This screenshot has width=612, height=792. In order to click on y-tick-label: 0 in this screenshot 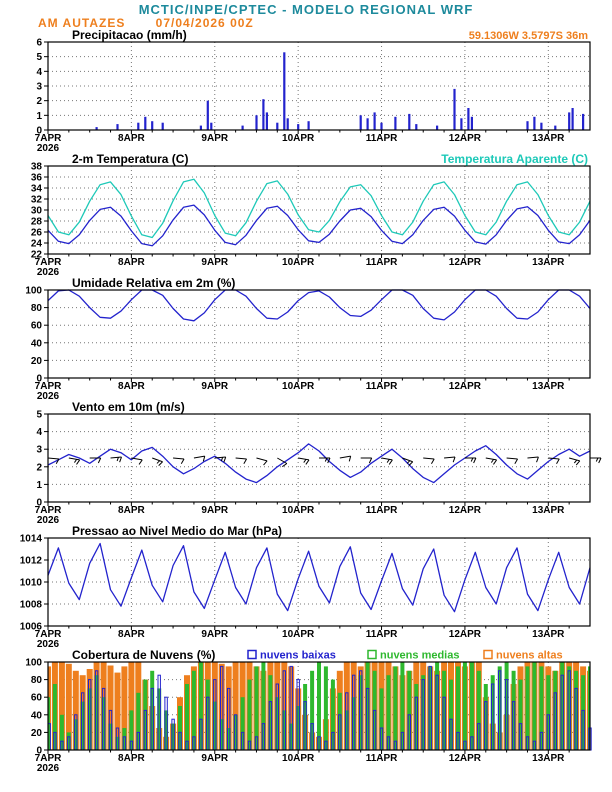, I will do `click(39, 503)`.